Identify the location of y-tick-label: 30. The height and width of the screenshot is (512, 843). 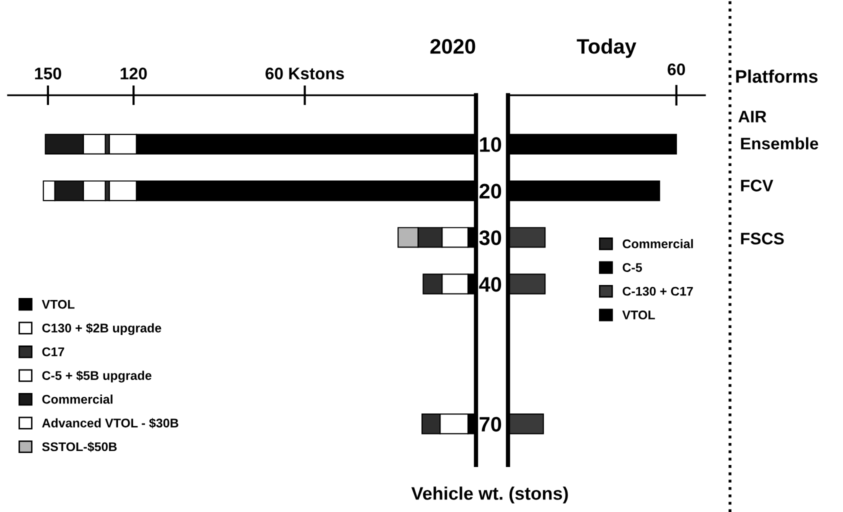
(490, 238).